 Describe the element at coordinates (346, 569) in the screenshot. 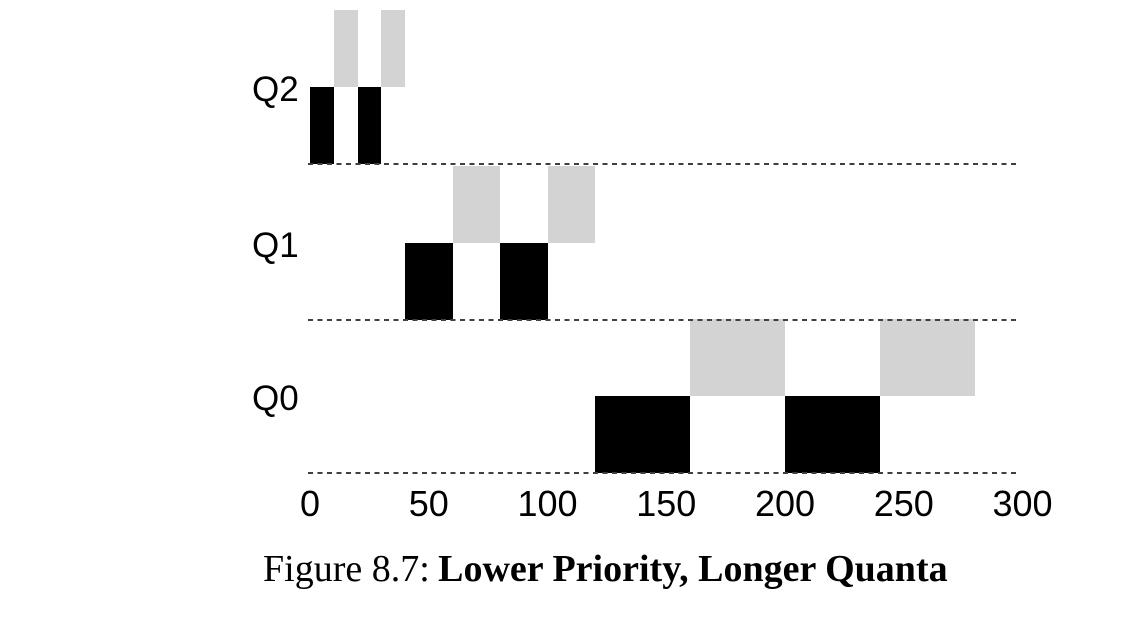

I see `caption-figure-number: Figure 8.7:` at that location.